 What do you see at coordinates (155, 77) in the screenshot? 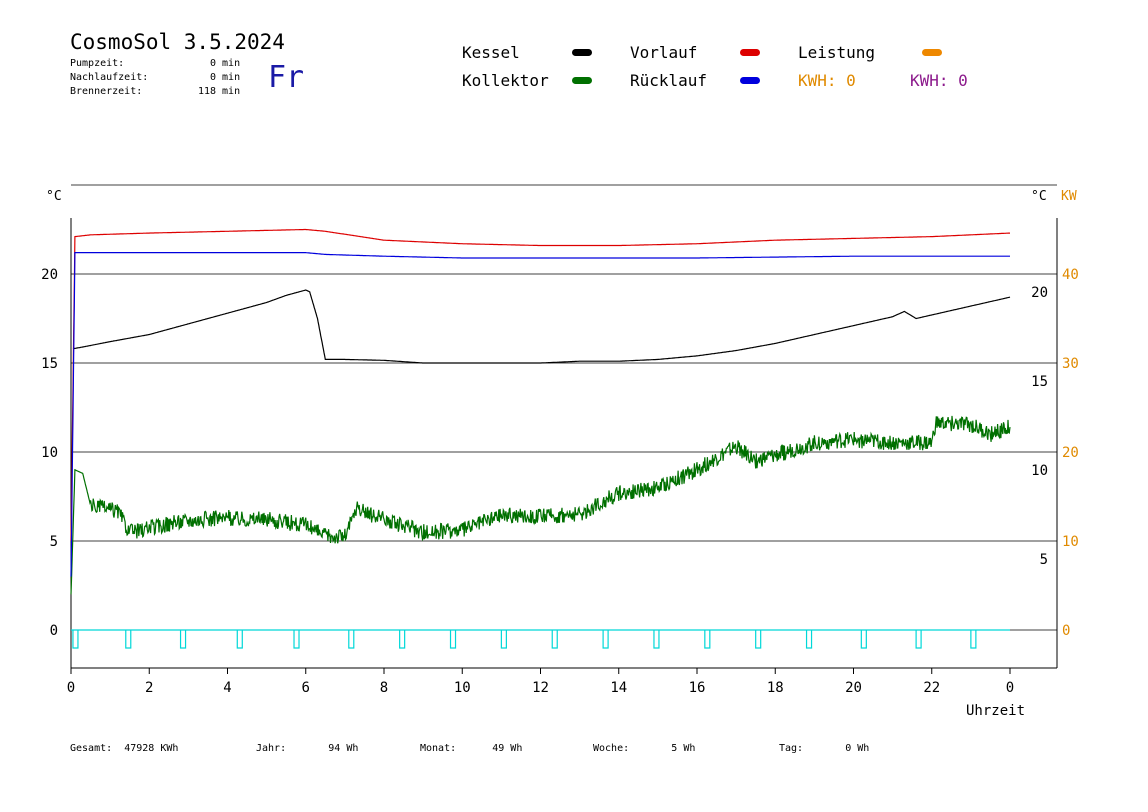
I see `stat-row-nachlaufzeit: Nachlaufzeit: 0 min` at bounding box center [155, 77].